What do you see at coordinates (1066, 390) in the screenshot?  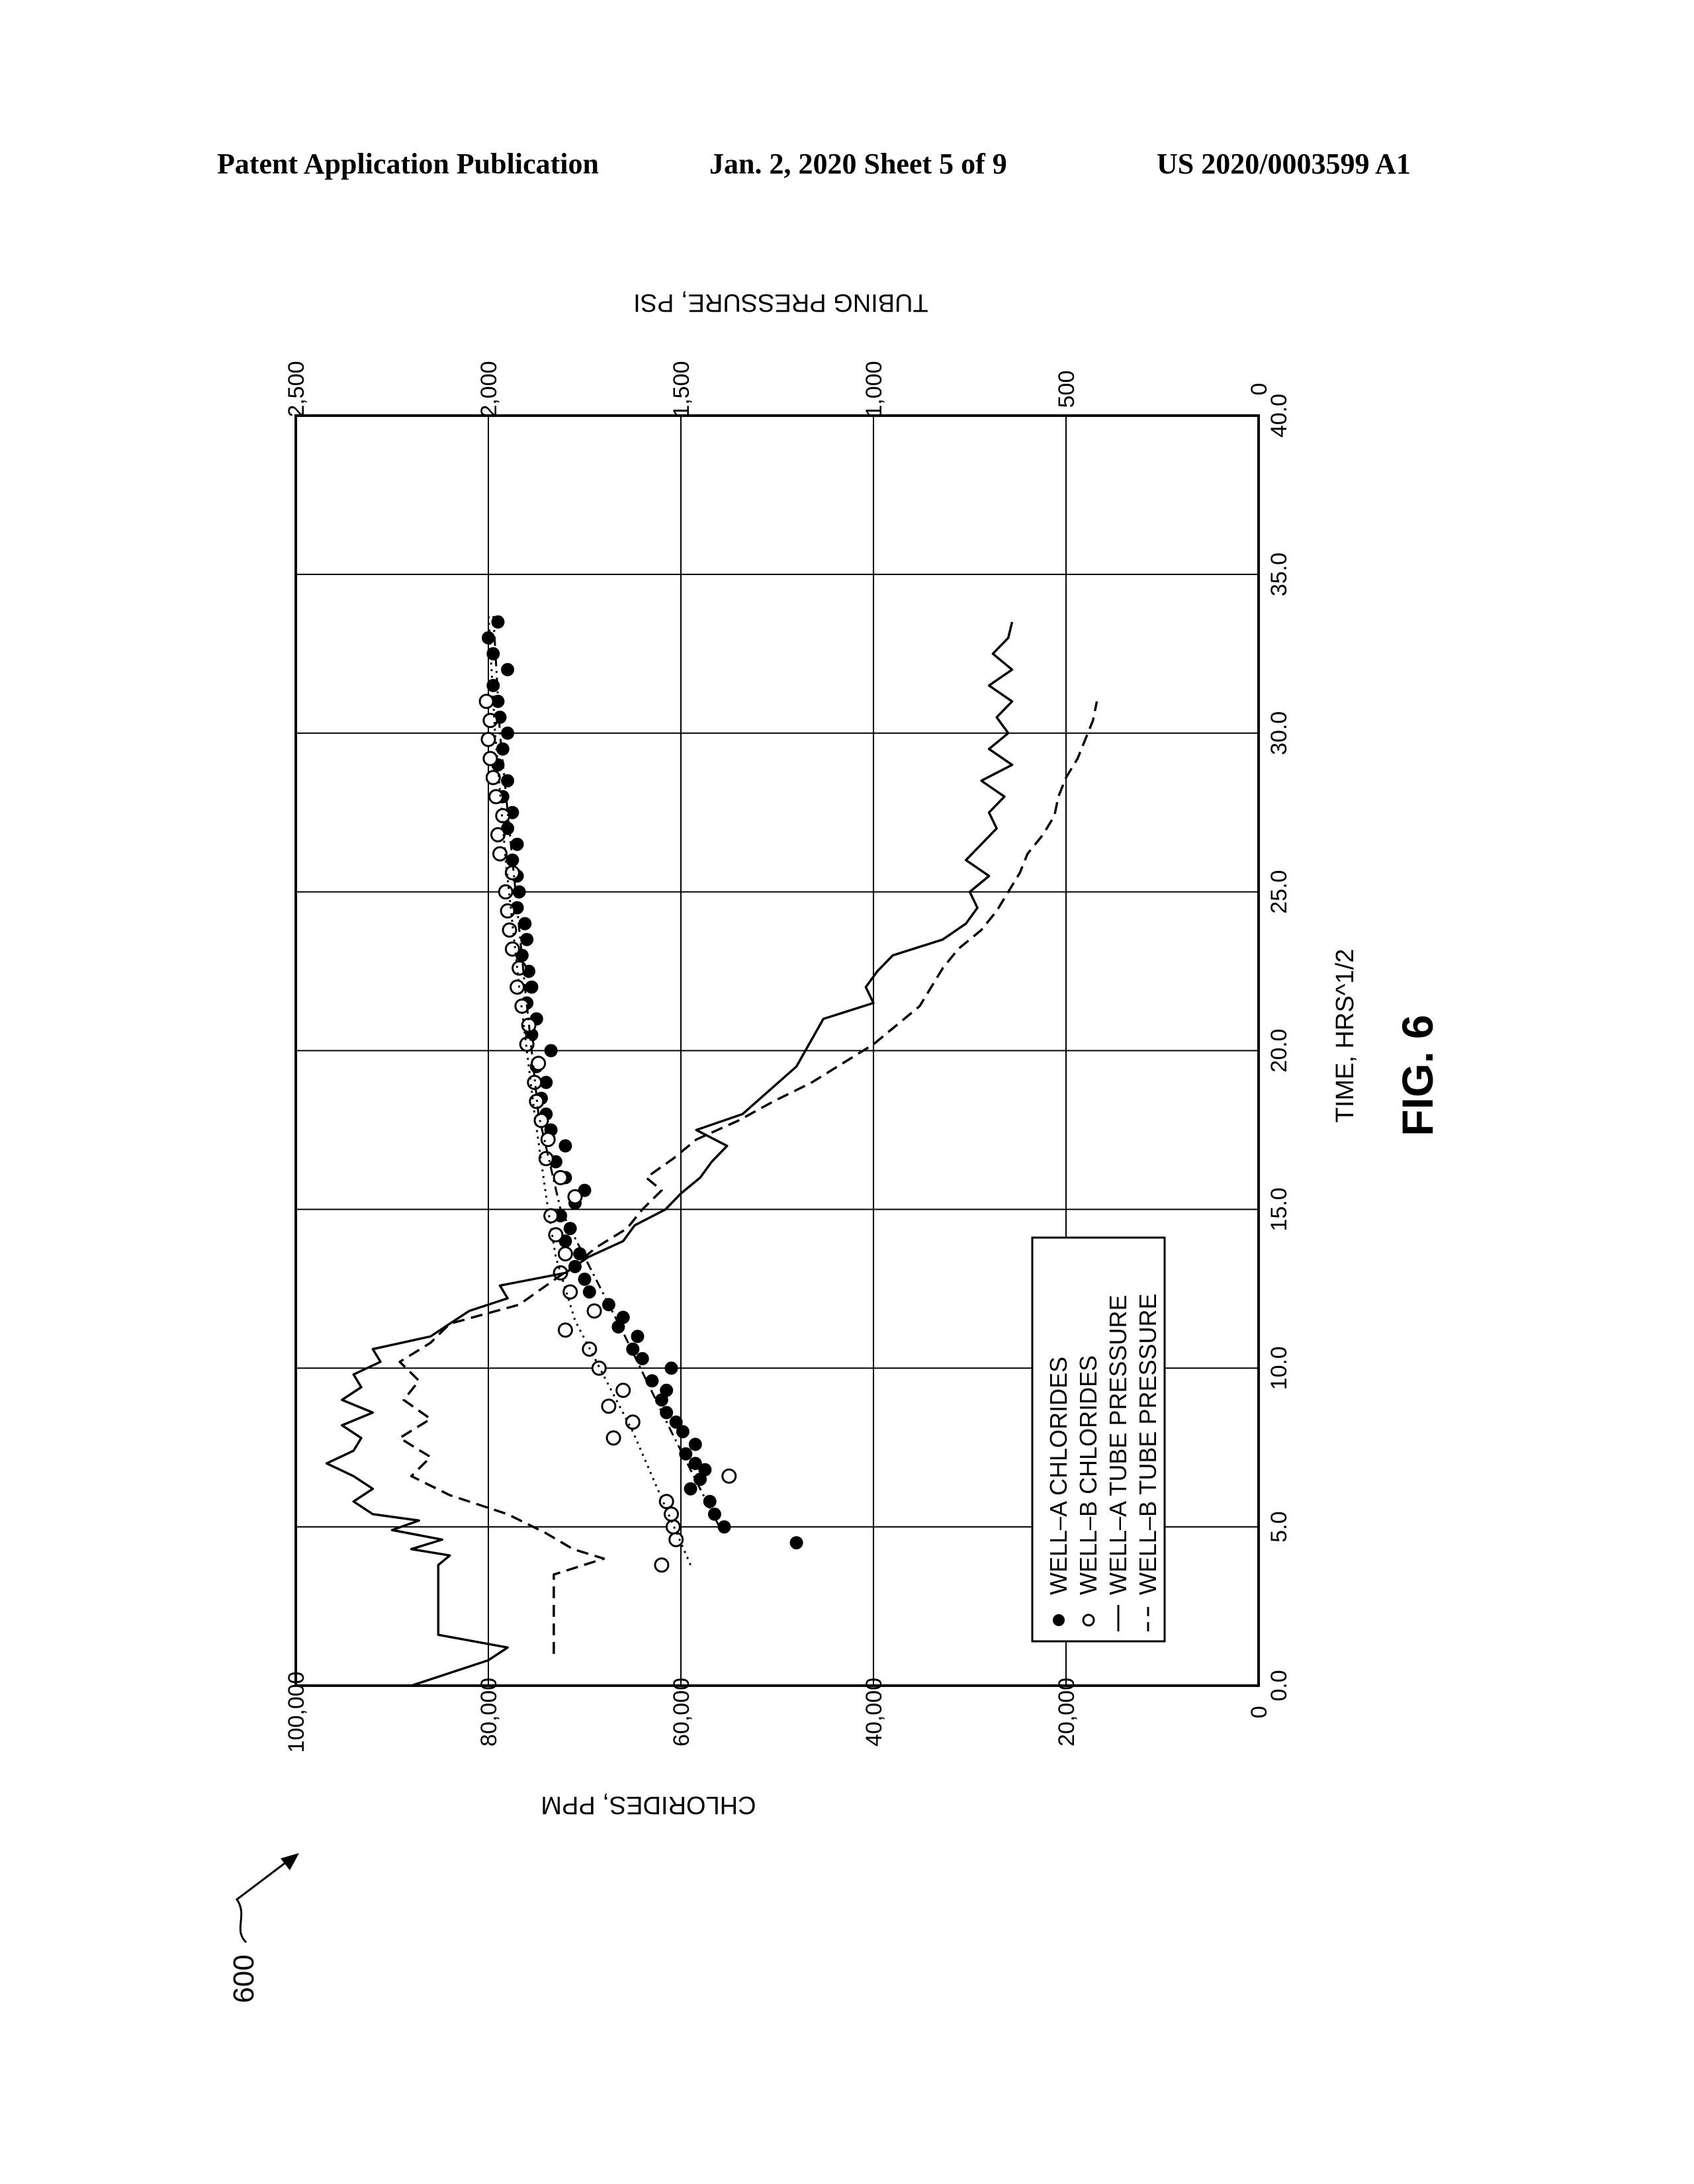 I see `y-right-tick-label-1: 500` at bounding box center [1066, 390].